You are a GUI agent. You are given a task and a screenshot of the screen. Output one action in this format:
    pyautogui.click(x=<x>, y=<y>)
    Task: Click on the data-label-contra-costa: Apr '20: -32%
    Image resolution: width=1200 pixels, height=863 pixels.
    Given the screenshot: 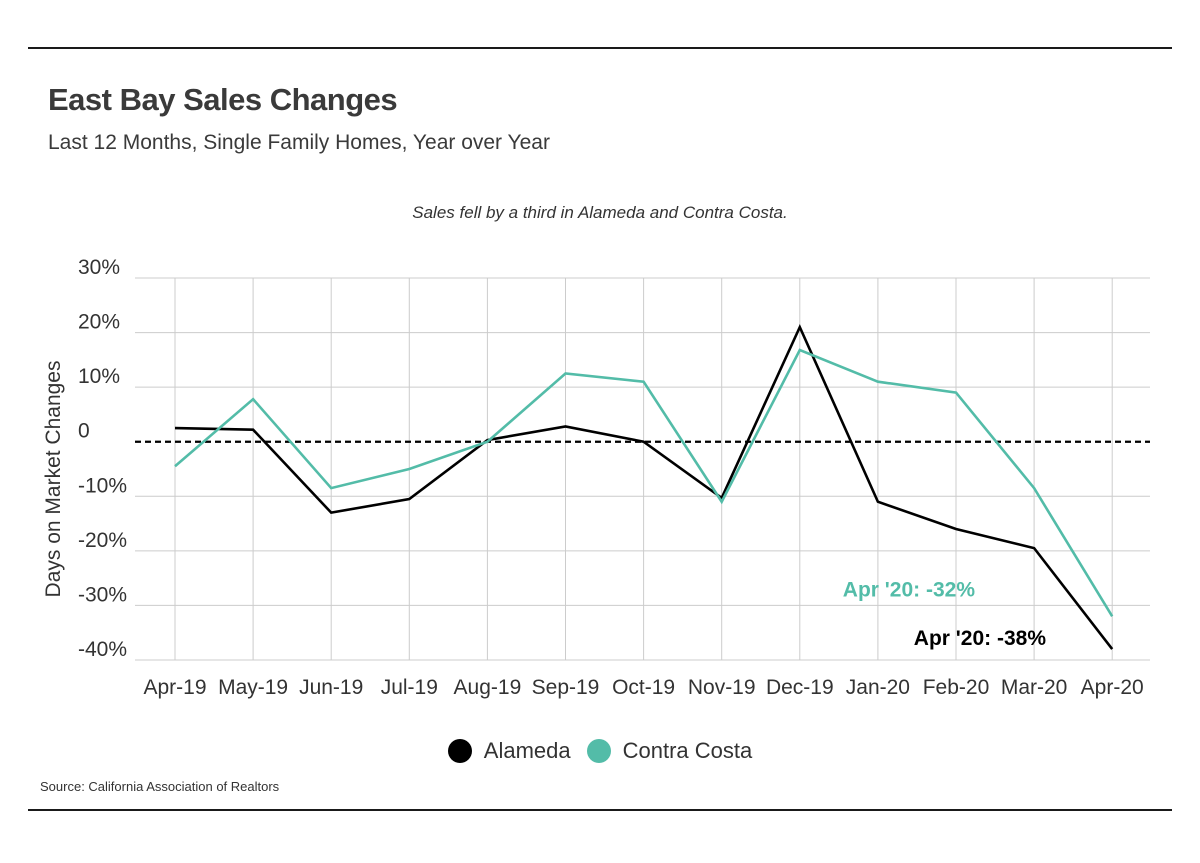 What is the action you would take?
    pyautogui.click(x=909, y=589)
    